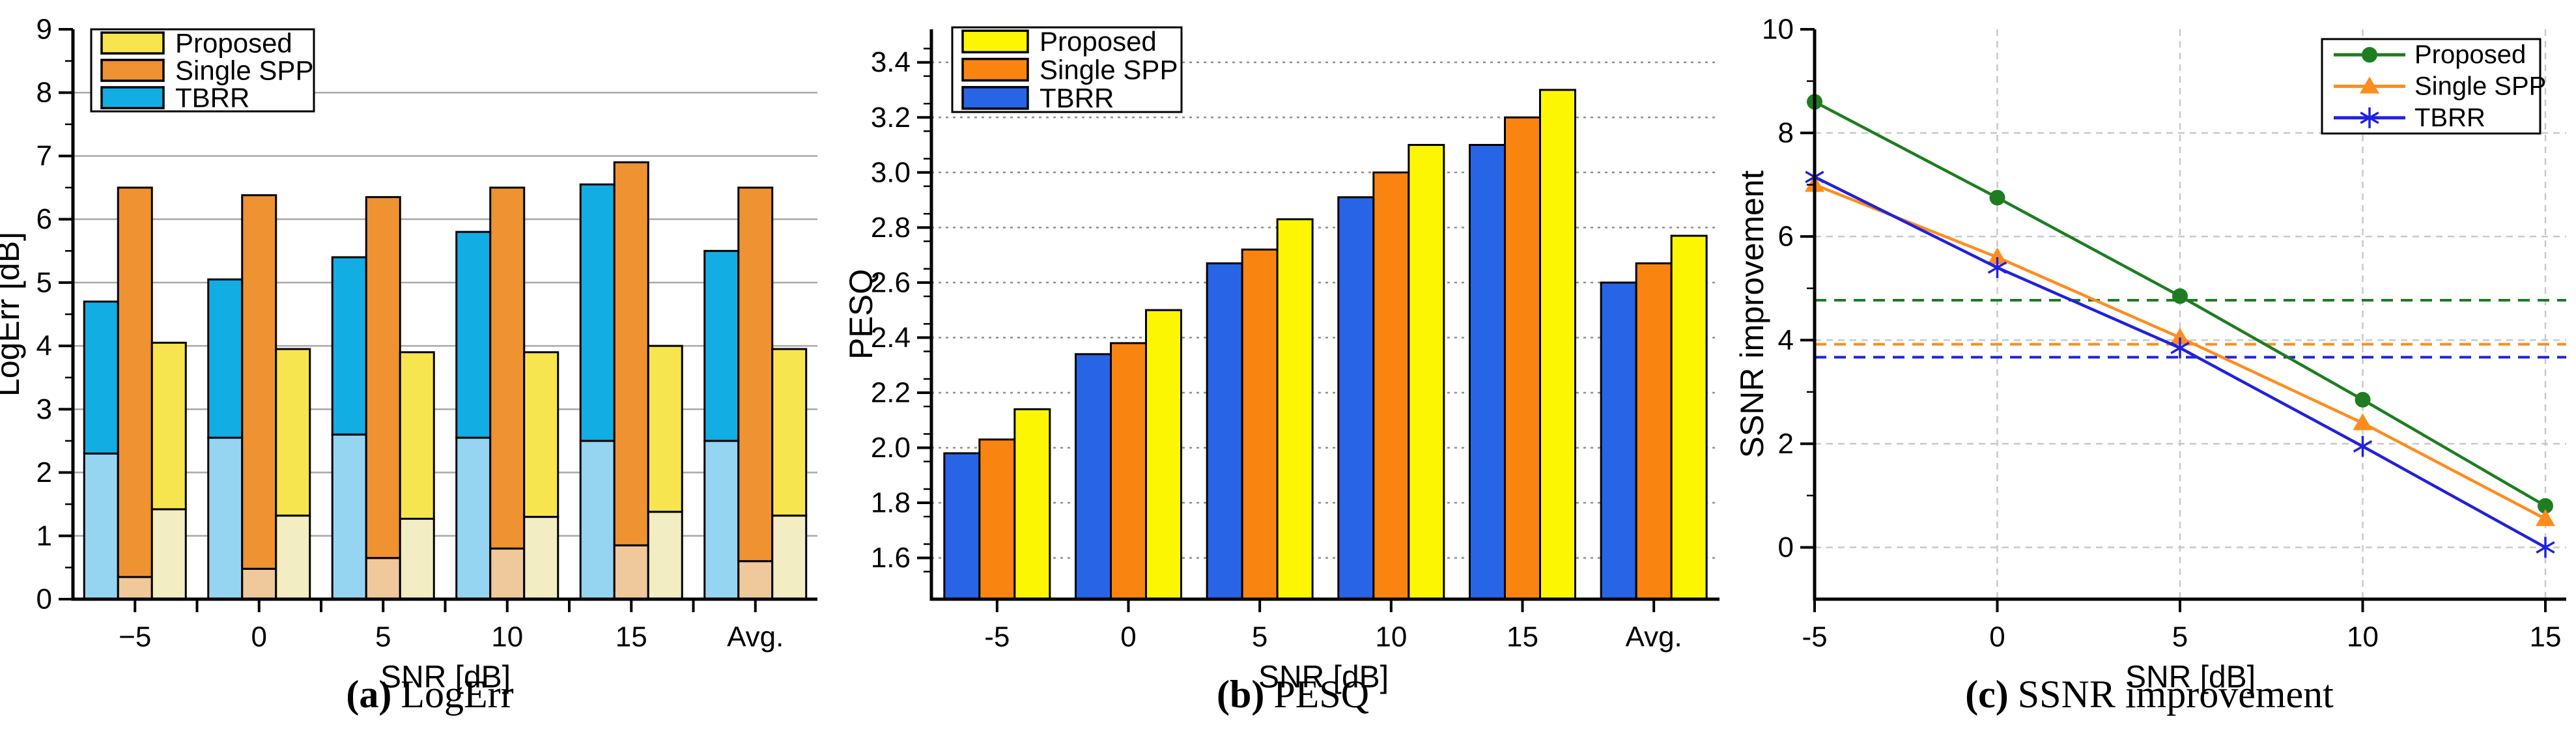 The width and height of the screenshot is (2576, 747). What do you see at coordinates (891, 338) in the screenshot?
I see `svg-text: 2.4` at bounding box center [891, 338].